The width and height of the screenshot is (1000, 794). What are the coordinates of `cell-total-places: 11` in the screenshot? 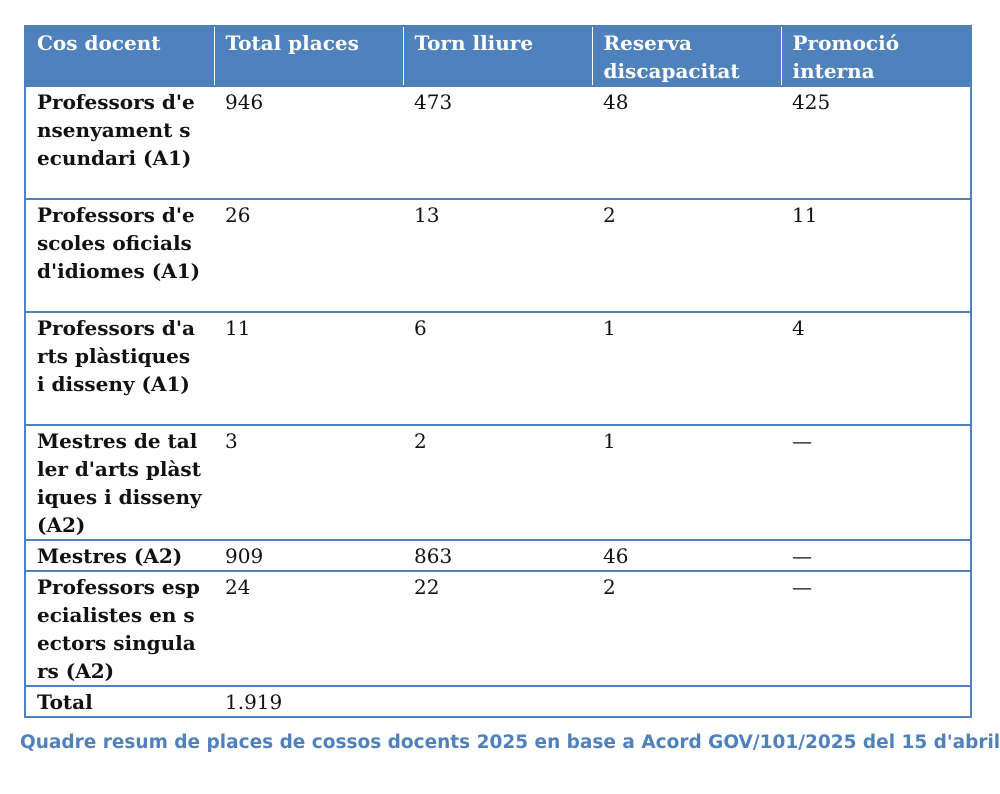 It's located at (308, 368).